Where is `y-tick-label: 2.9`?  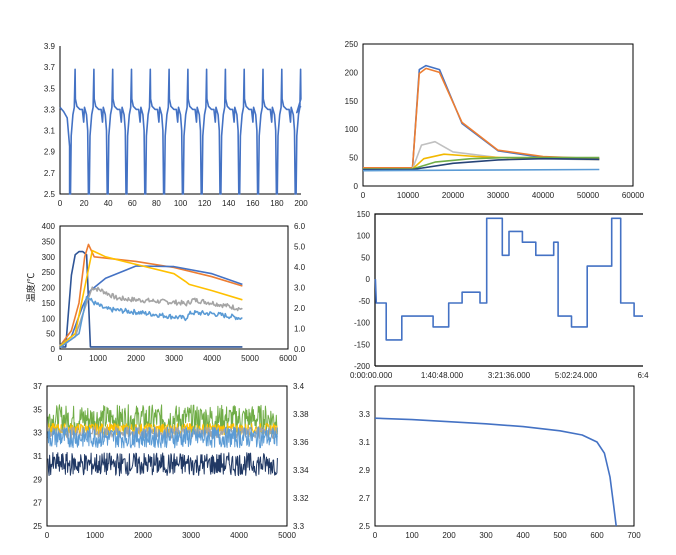 y-tick-label: 2.9 is located at coordinates (365, 470).